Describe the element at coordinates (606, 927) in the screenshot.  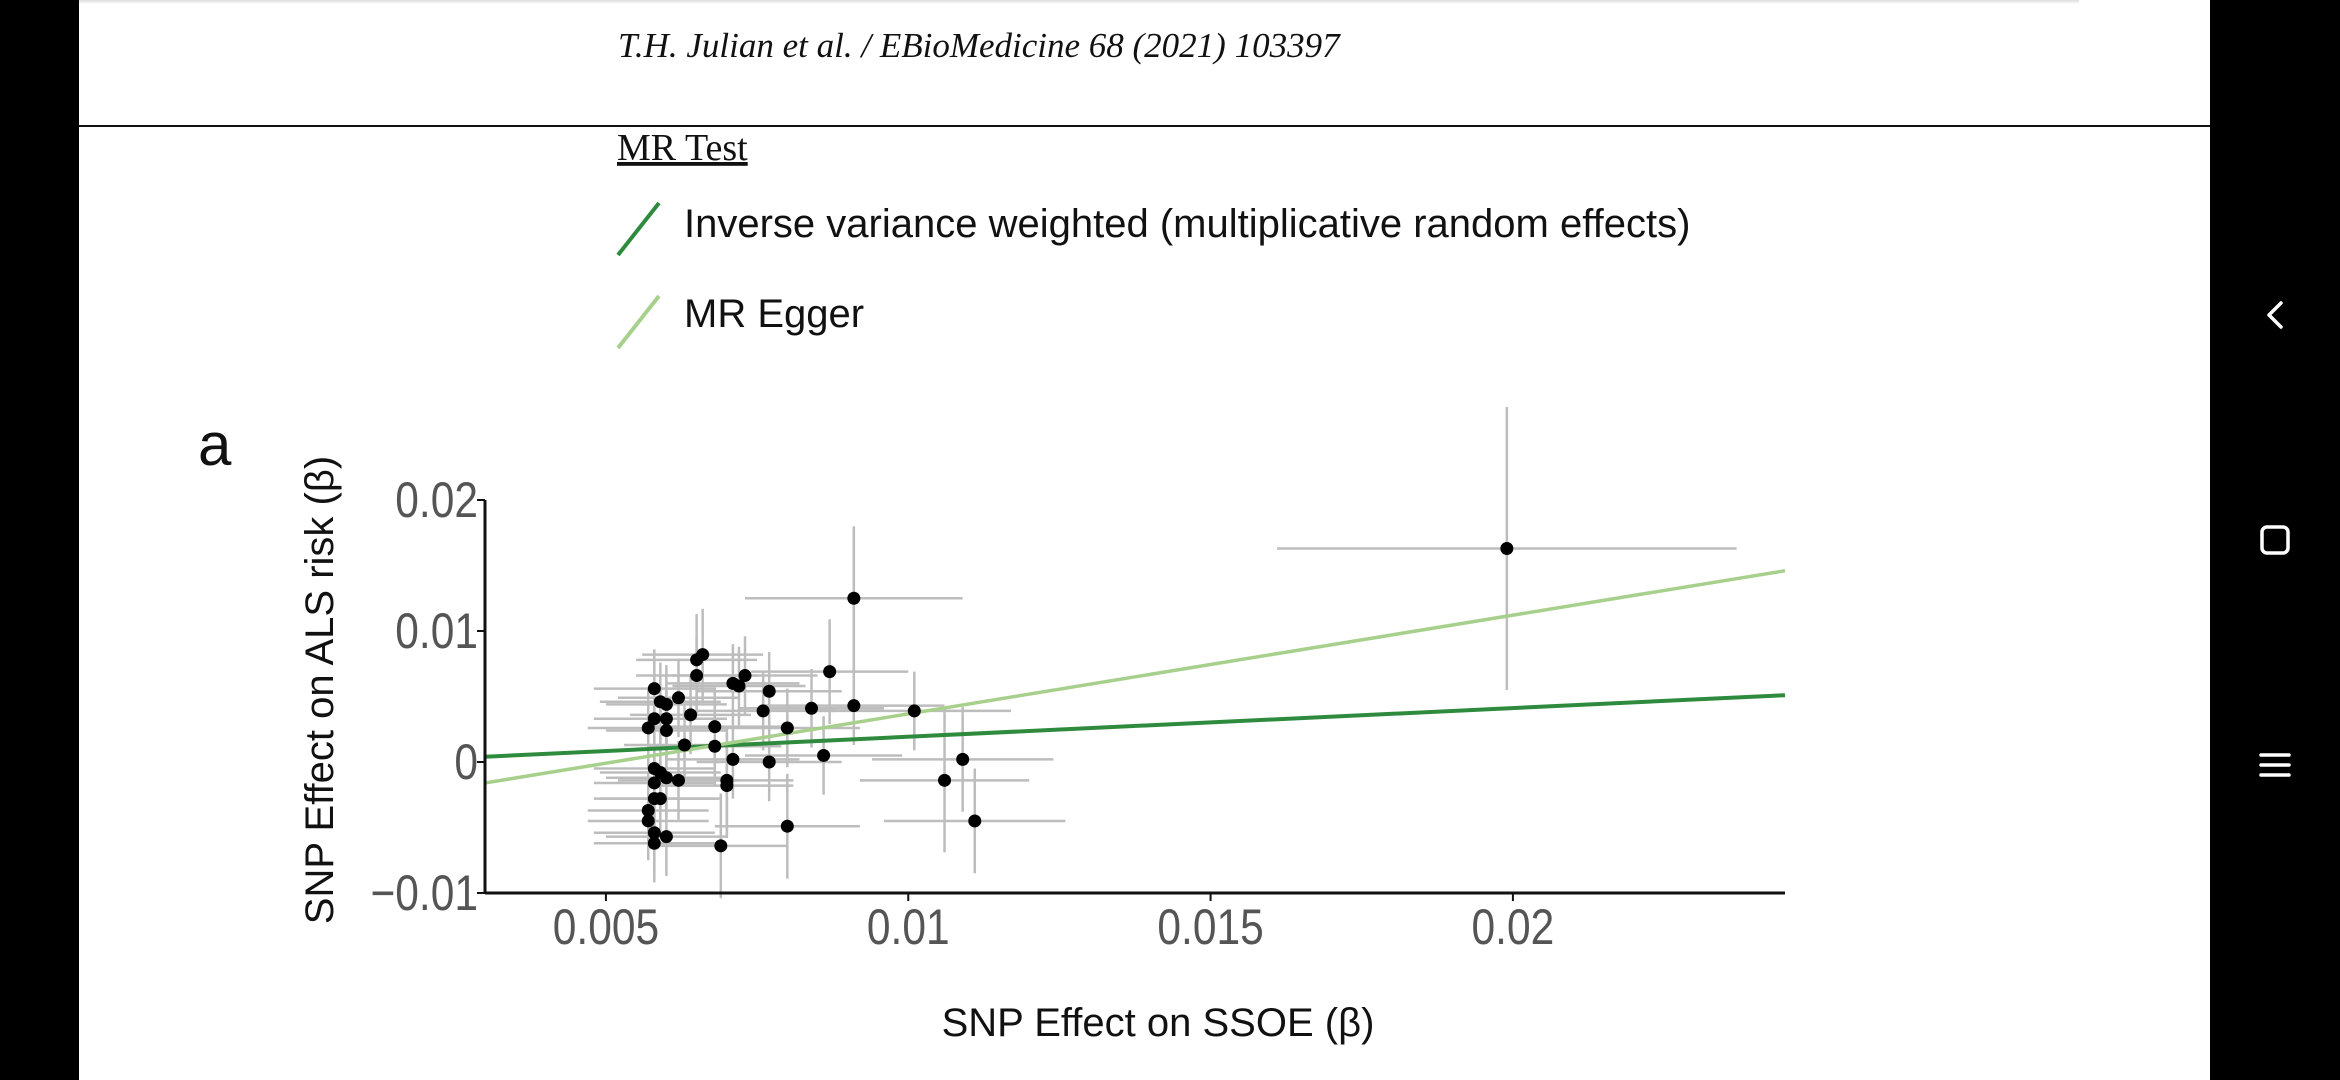
I see `x-tick-label-0: 0.005` at that location.